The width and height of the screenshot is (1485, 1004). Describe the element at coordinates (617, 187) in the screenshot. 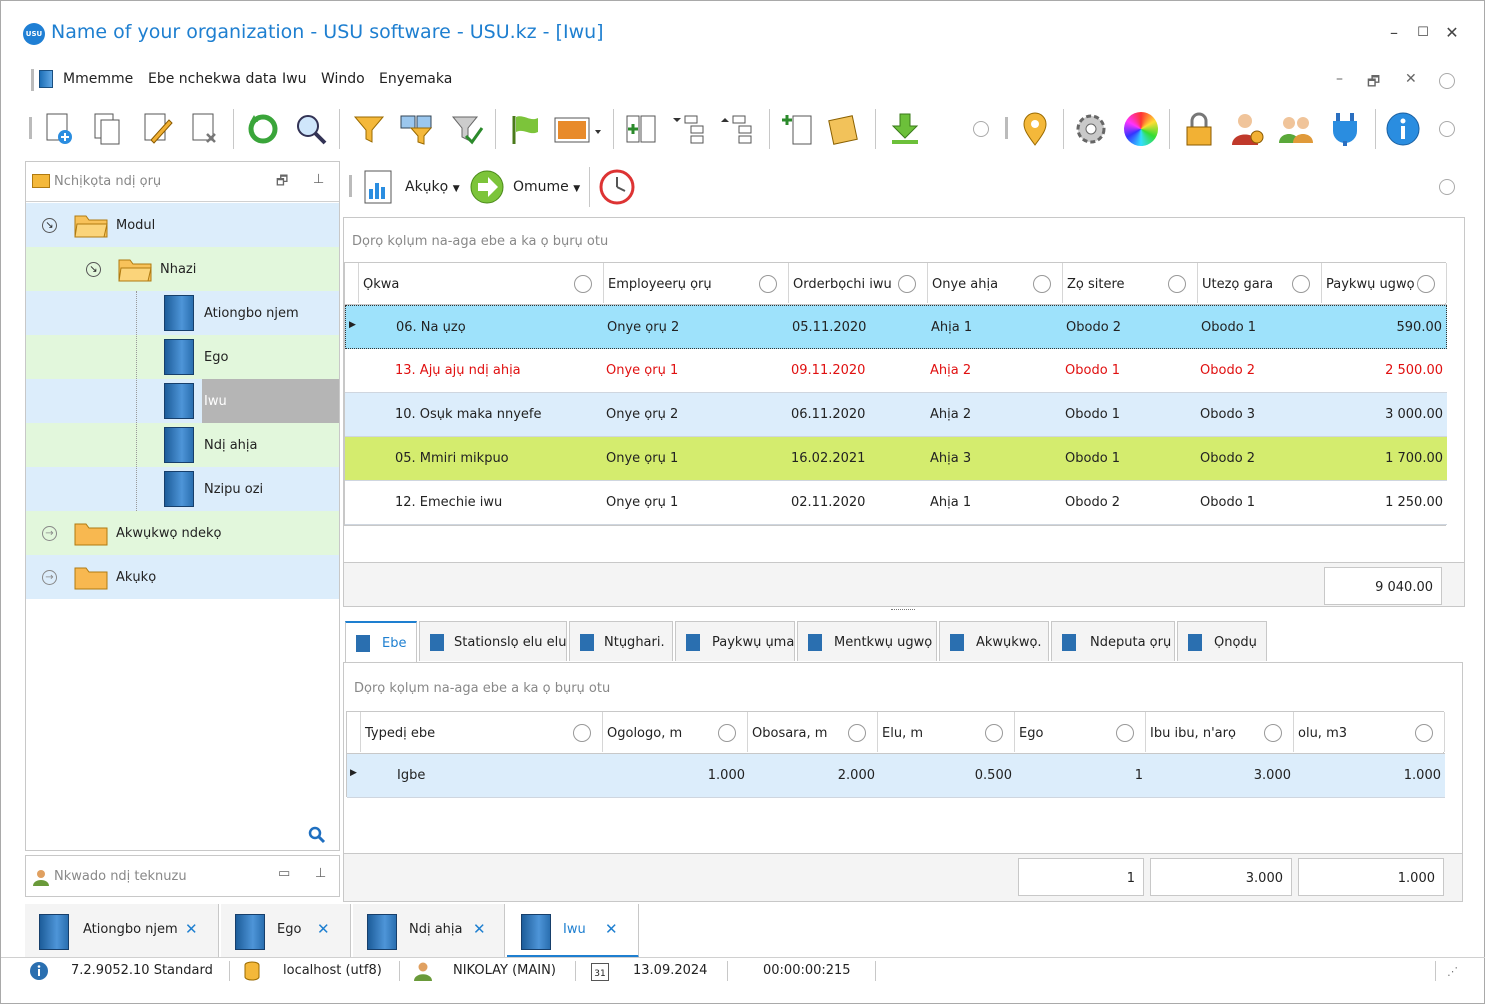

I see `clock-icon` at that location.